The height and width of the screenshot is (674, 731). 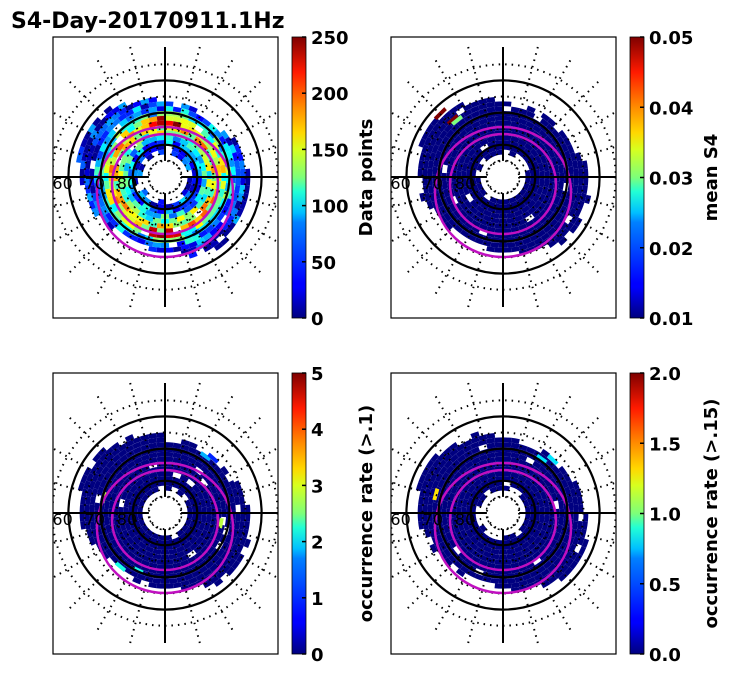 I want to click on colorbar-tick-label: 100, so click(x=330, y=207).